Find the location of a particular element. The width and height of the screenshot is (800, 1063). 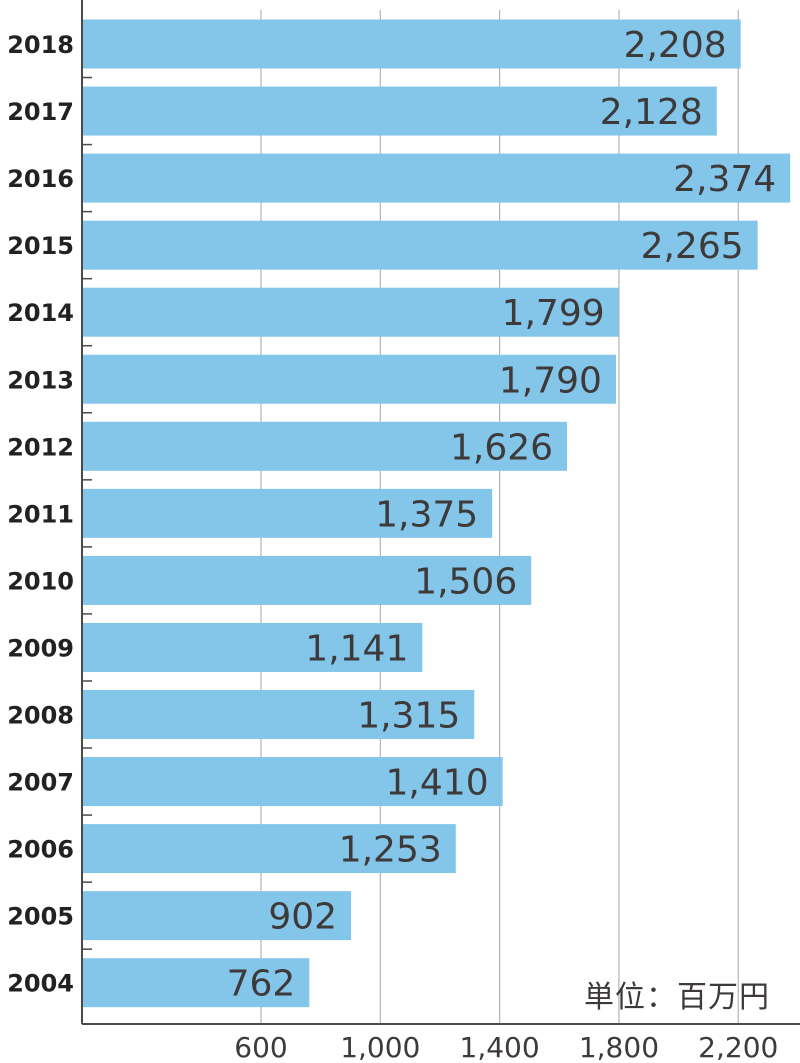

category-label: 2014 is located at coordinates (40, 313).